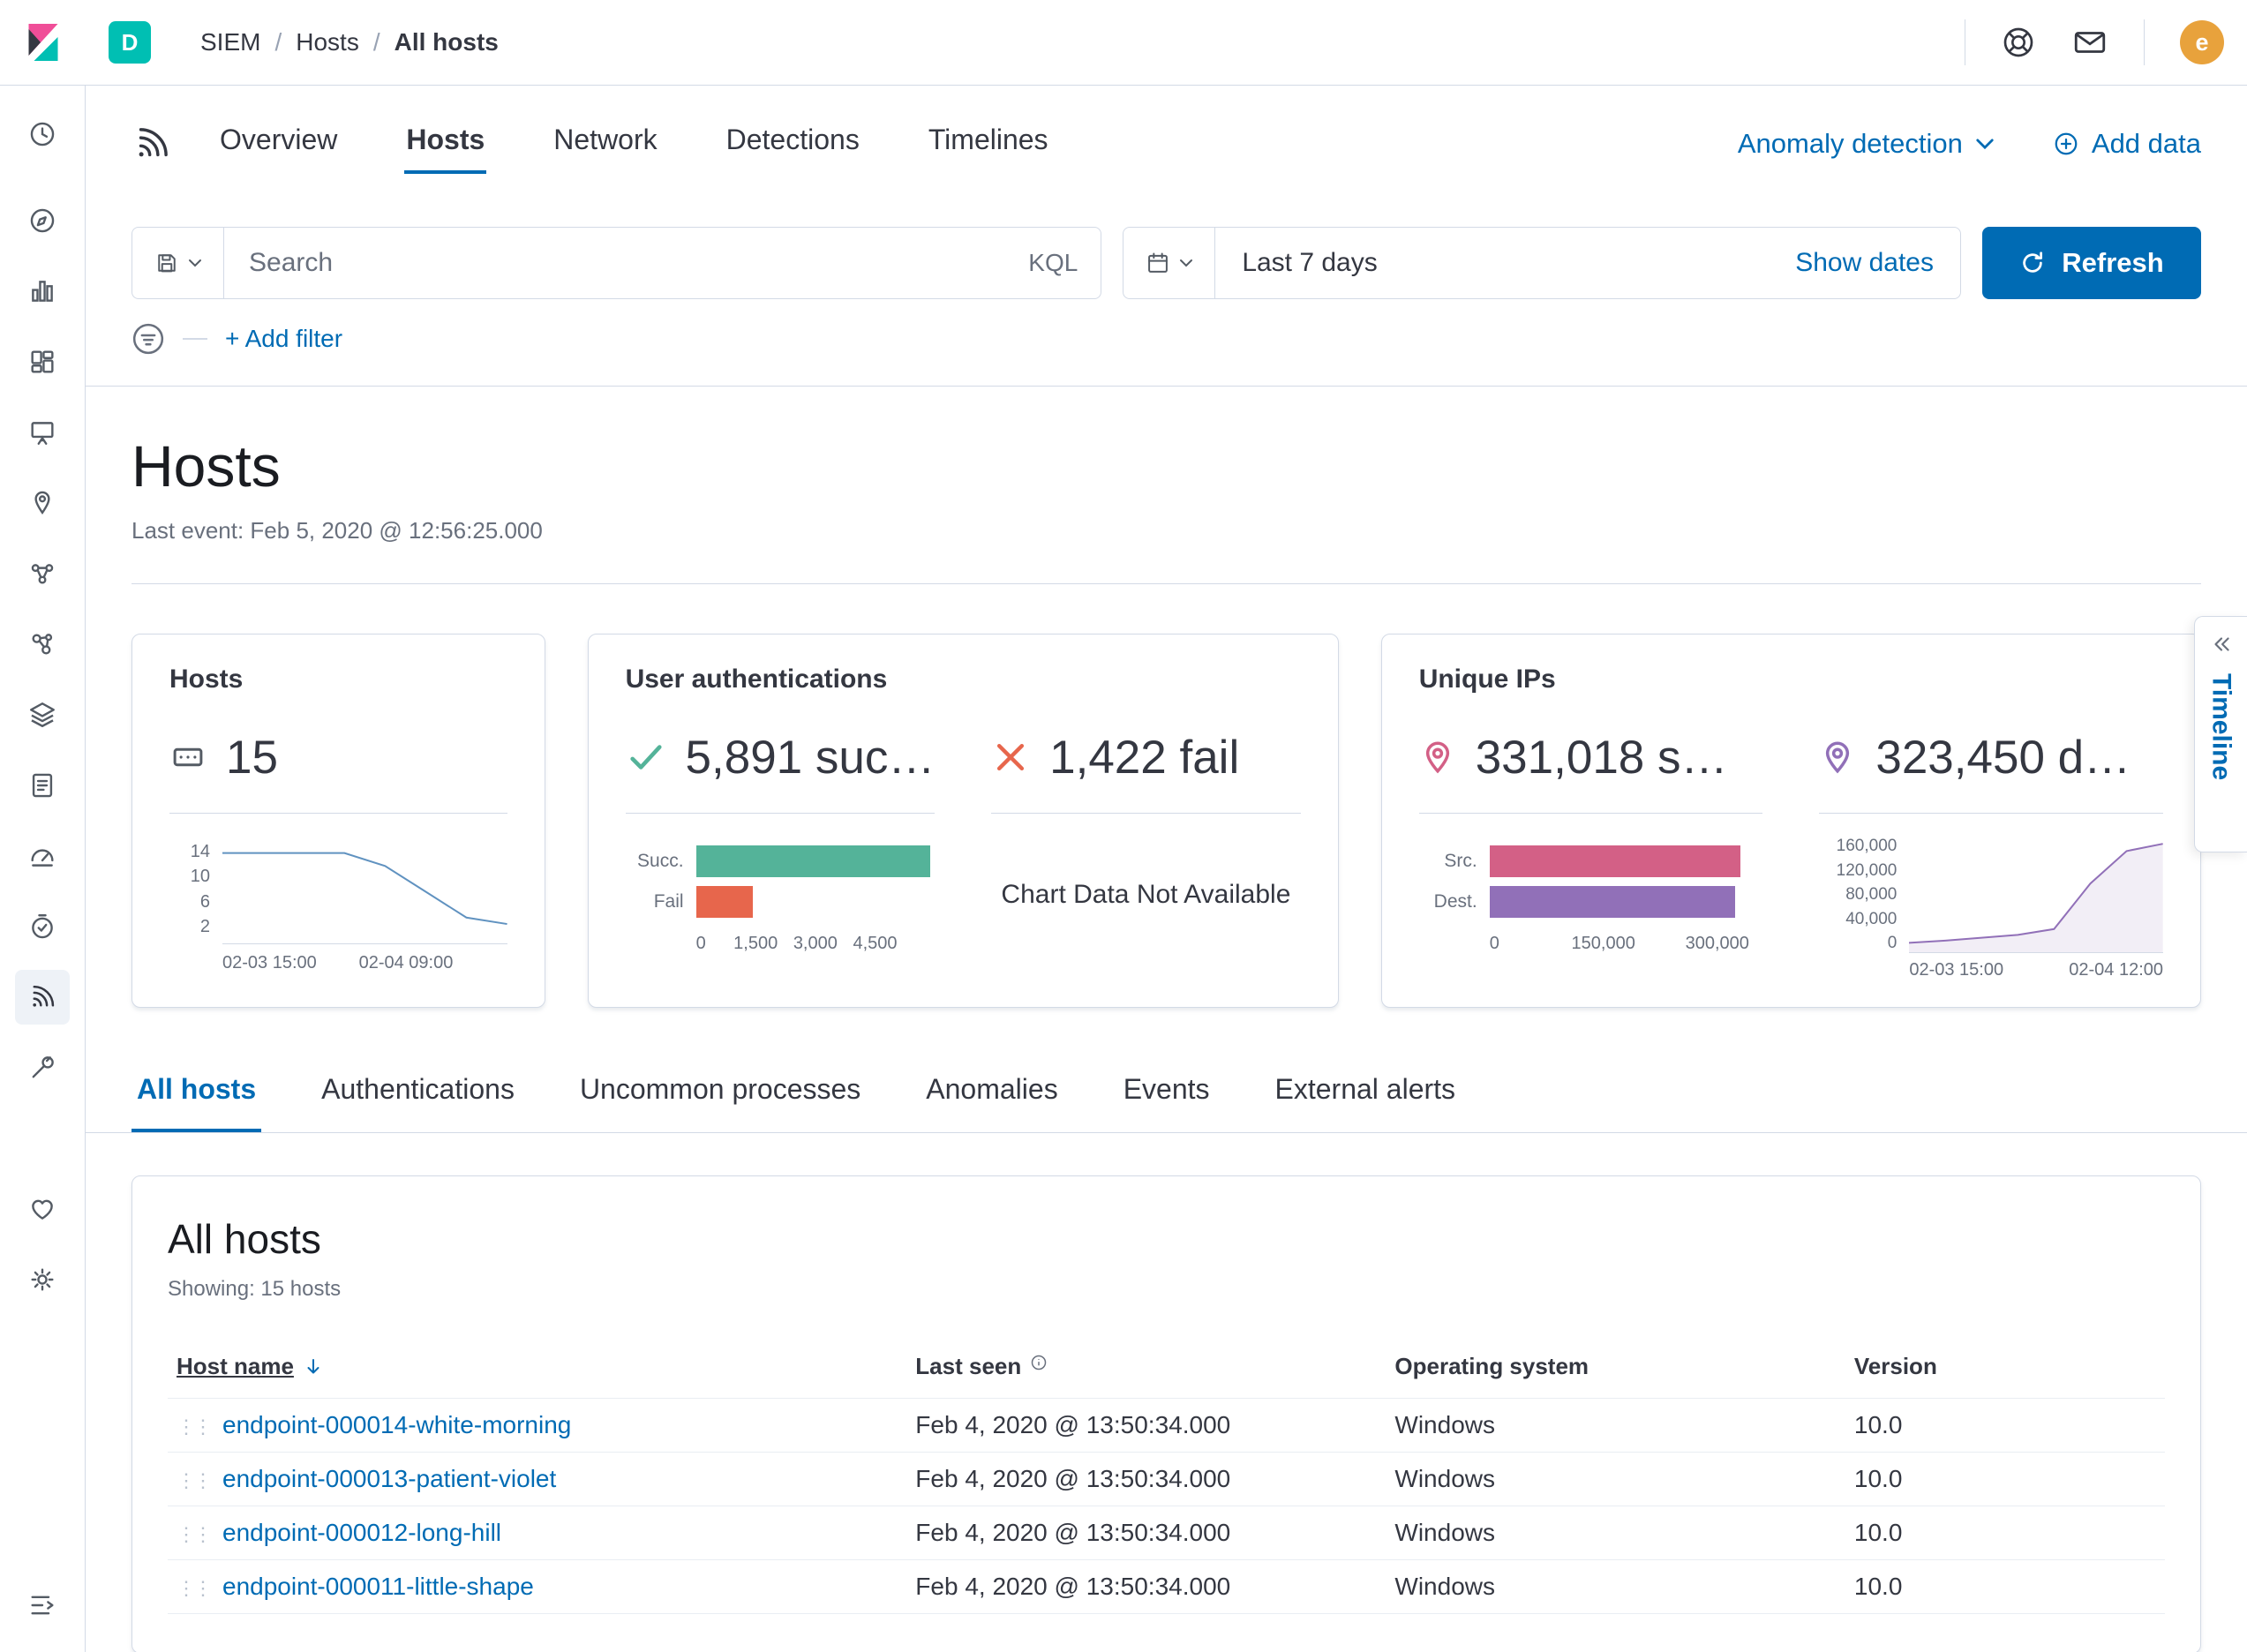 The image size is (2247, 1652). I want to click on search-input, so click(638, 263).